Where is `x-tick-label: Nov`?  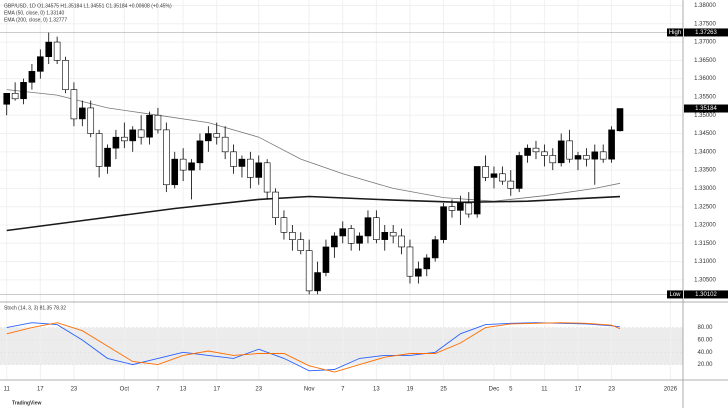
x-tick-label: Nov is located at coordinates (309, 390).